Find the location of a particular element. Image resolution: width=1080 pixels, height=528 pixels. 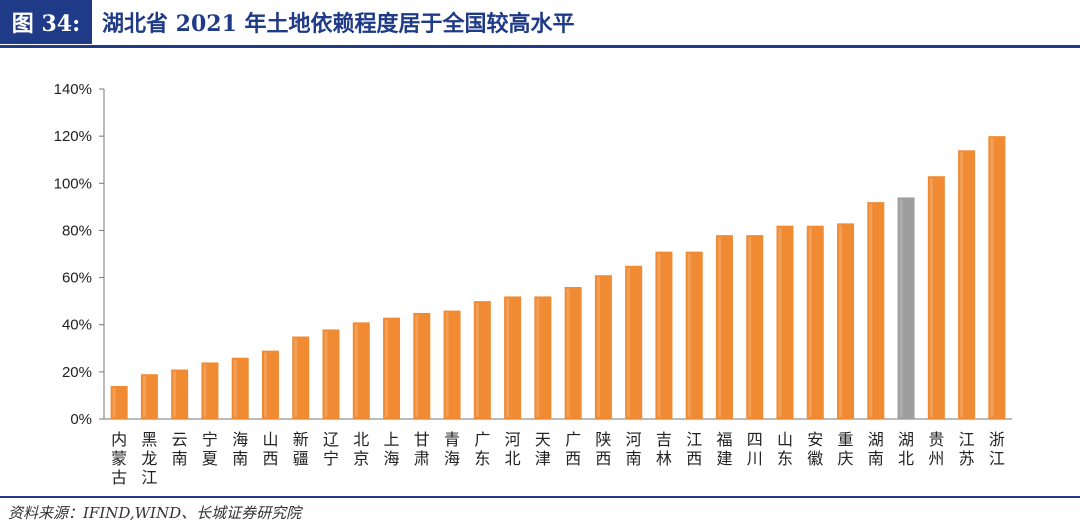

x-tick-label: 安徽 is located at coordinates (815, 449).